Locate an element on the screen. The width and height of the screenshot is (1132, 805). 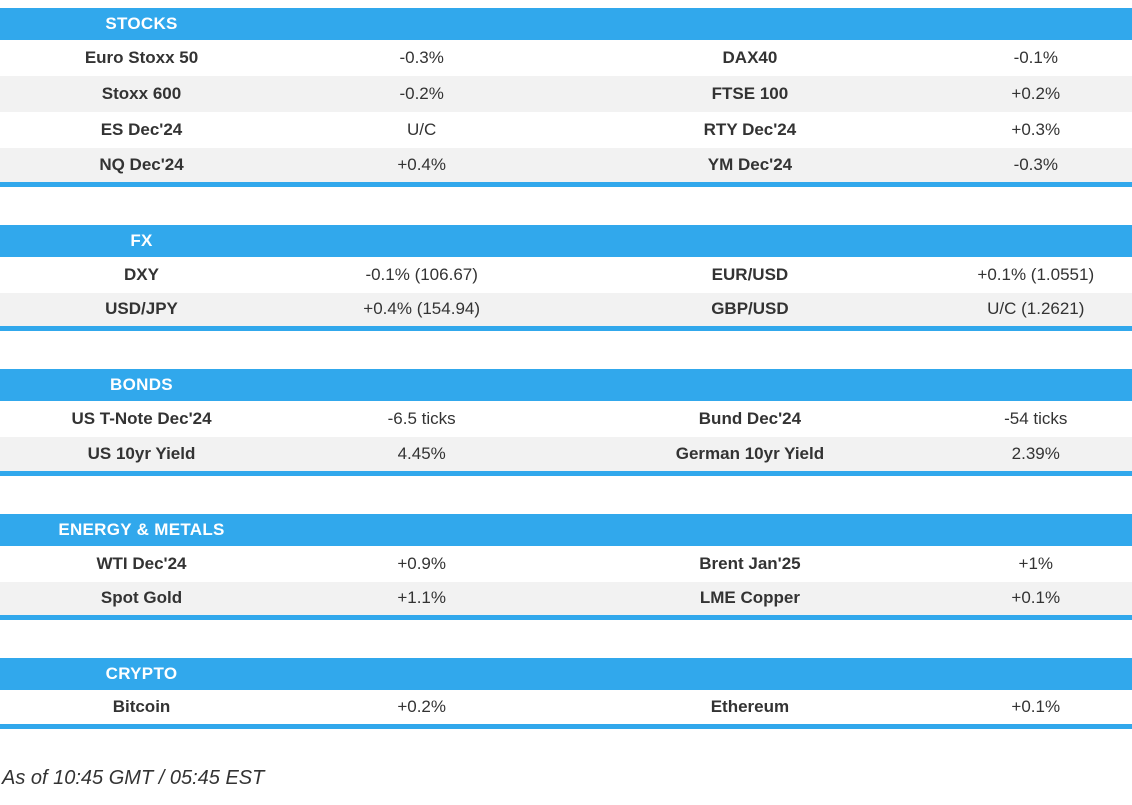
instrument-name: German 10yr Yield is located at coordinates (750, 455).